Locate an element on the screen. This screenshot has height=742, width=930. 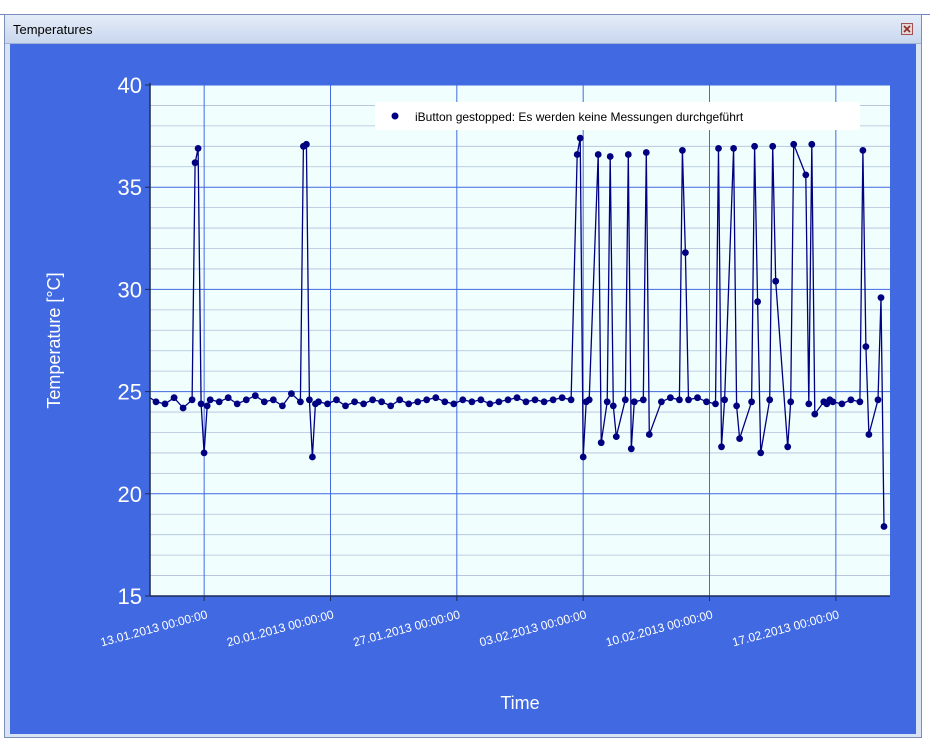
legend-box is located at coordinates (617, 116).